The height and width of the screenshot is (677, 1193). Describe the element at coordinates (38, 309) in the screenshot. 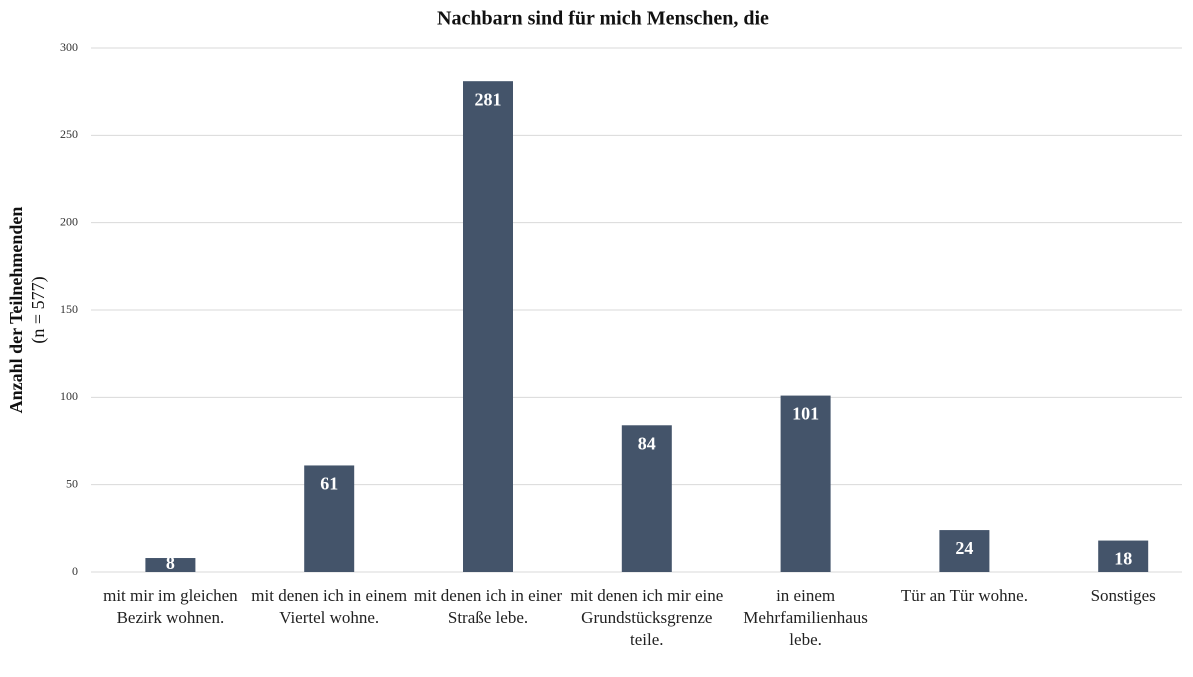

I see `y-axis-subtitle: (n = 577)` at that location.